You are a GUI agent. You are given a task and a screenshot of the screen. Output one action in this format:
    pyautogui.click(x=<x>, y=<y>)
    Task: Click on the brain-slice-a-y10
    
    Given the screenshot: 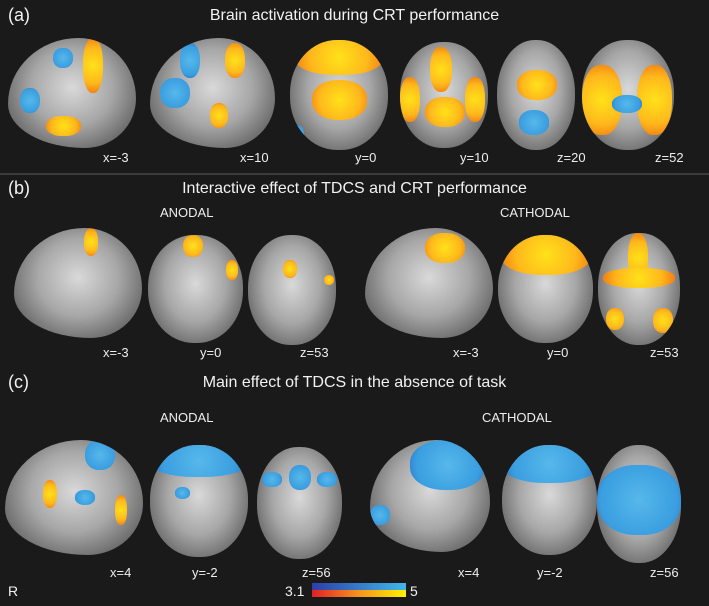 What is the action you would take?
    pyautogui.click(x=444, y=95)
    